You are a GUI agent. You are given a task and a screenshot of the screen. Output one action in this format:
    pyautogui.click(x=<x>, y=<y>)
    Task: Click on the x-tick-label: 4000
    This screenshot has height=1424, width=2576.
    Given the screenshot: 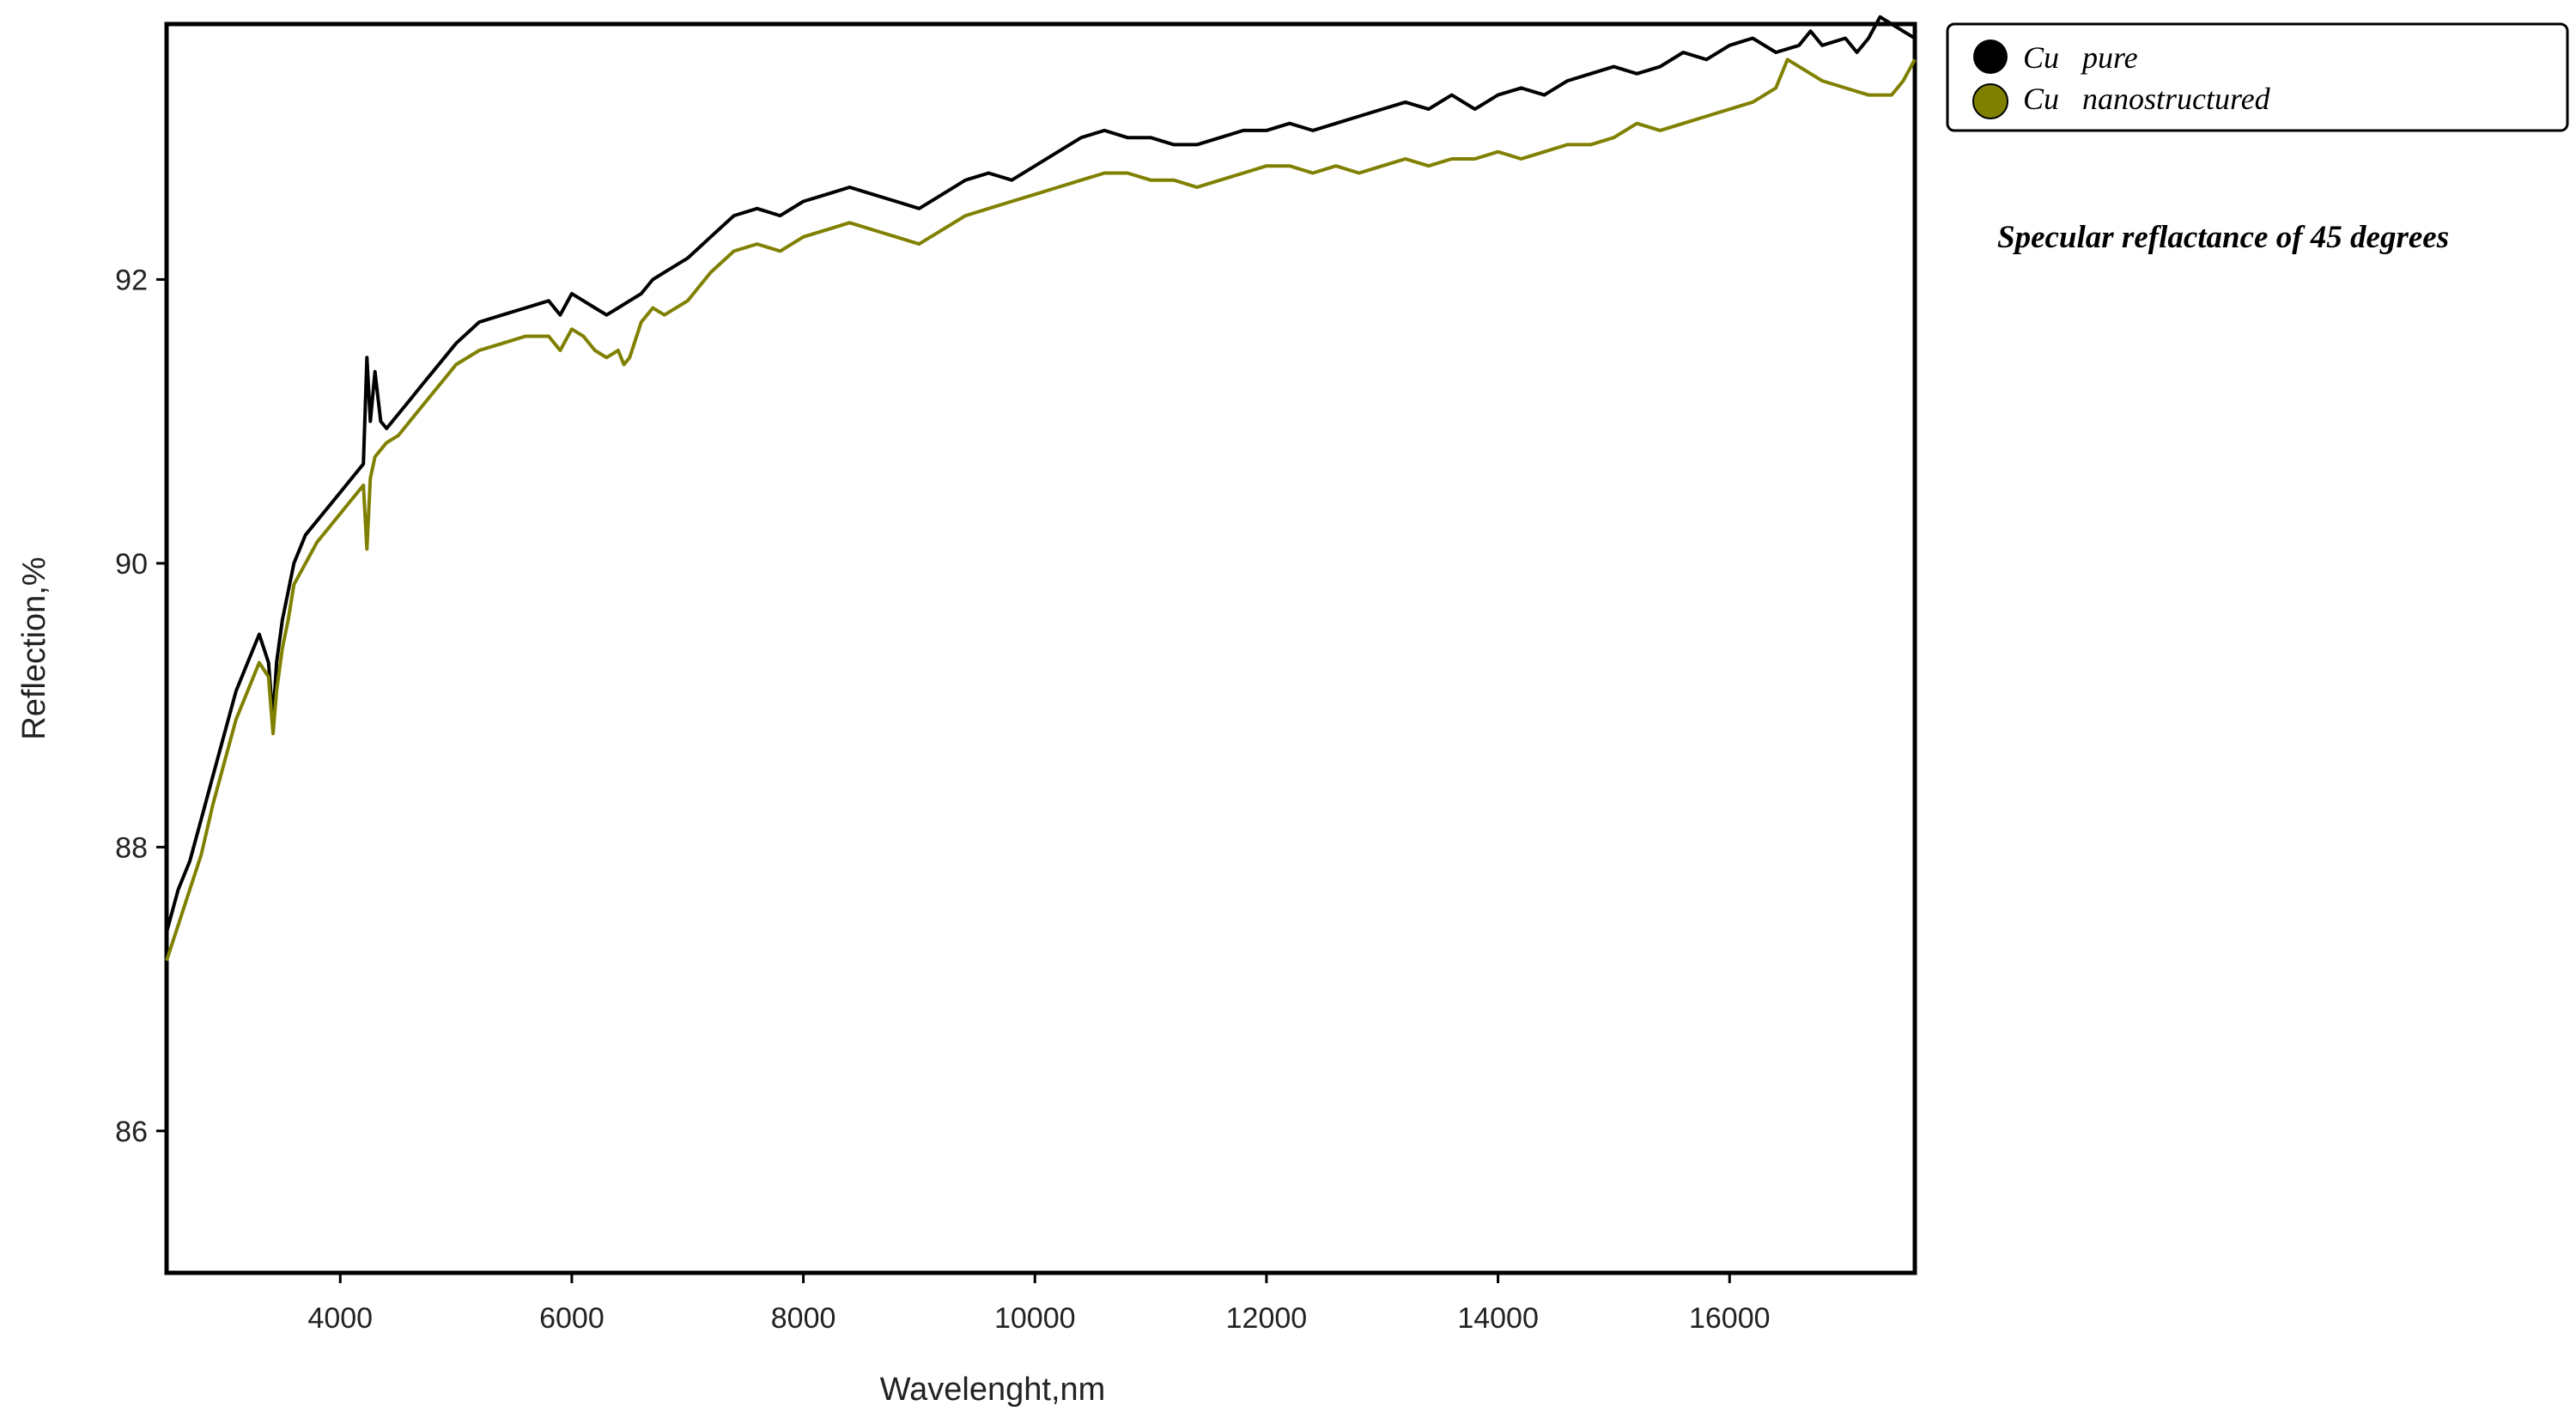 What is the action you would take?
    pyautogui.click(x=340, y=1319)
    